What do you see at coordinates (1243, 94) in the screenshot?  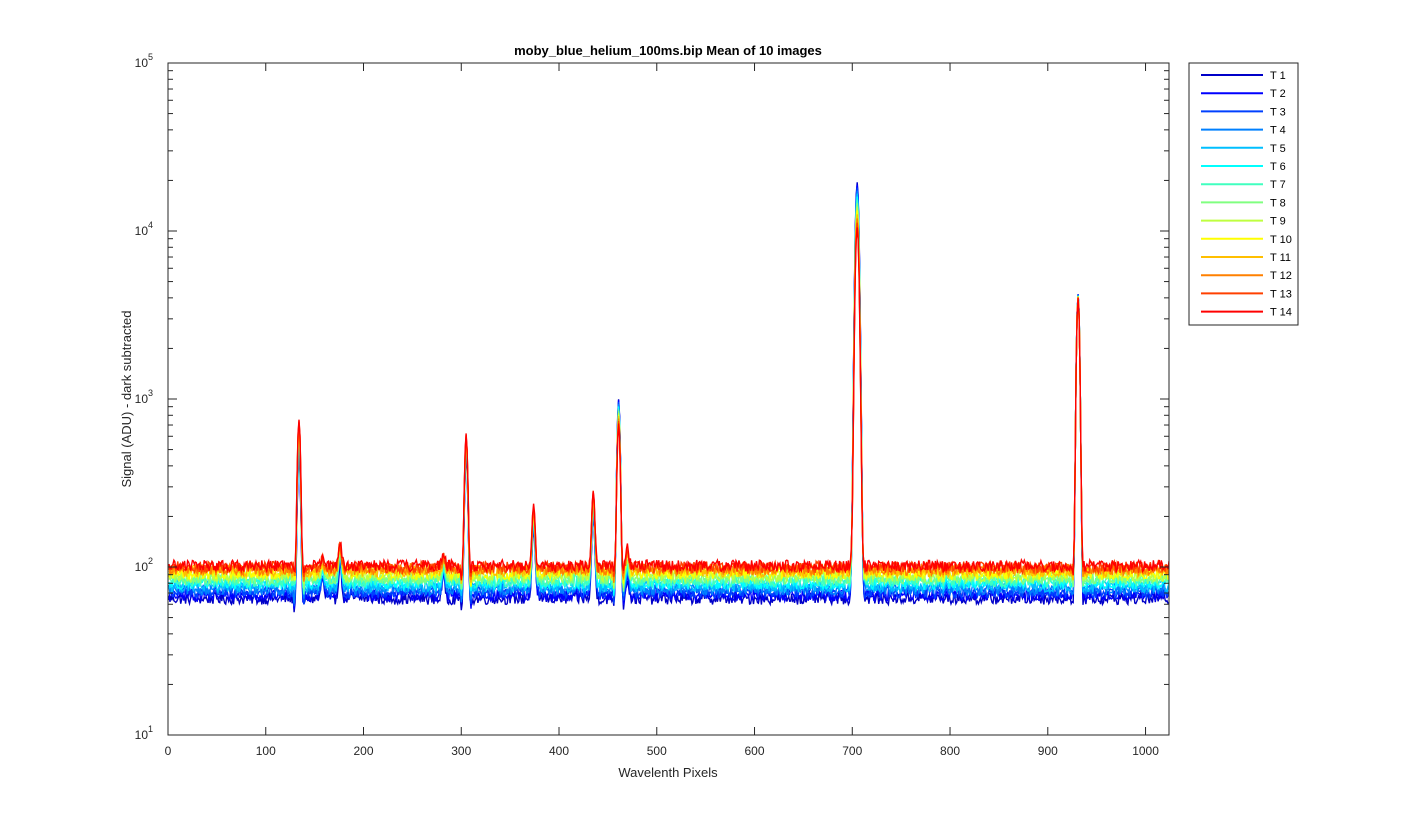 I see `legend-item: T 2` at bounding box center [1243, 94].